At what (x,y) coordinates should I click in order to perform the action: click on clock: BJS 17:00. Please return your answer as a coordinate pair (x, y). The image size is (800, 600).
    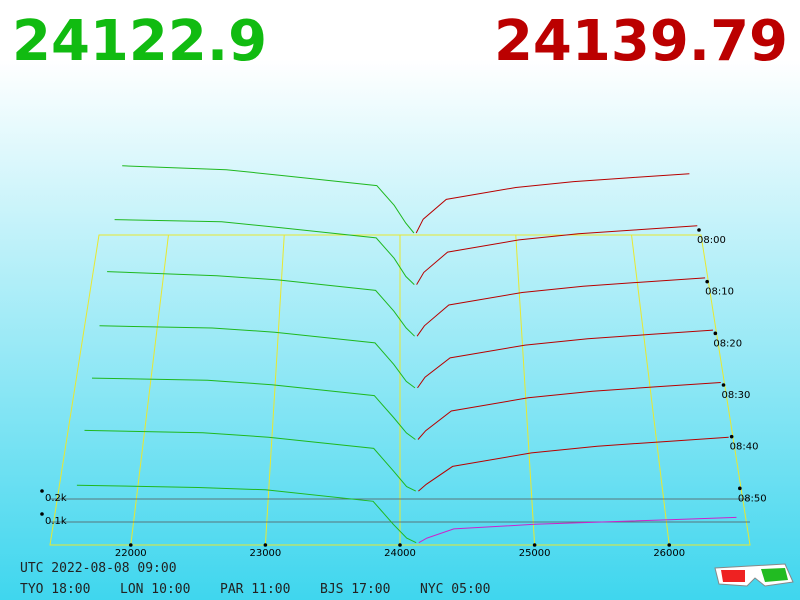
    Looking at the image, I should click on (355, 589).